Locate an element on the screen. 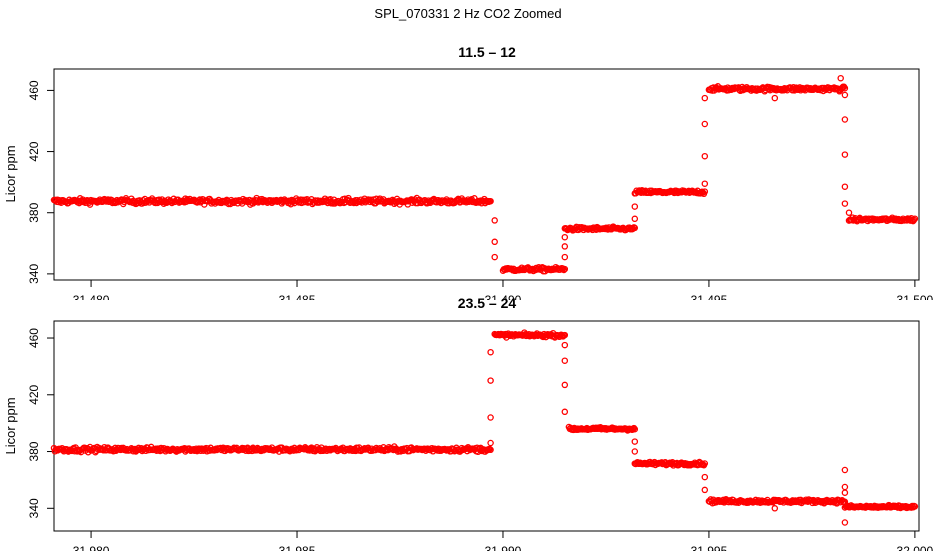 Image resolution: width=936 pixels, height=551 pixels. x-tick-label: 31.990 is located at coordinates (503, 547).